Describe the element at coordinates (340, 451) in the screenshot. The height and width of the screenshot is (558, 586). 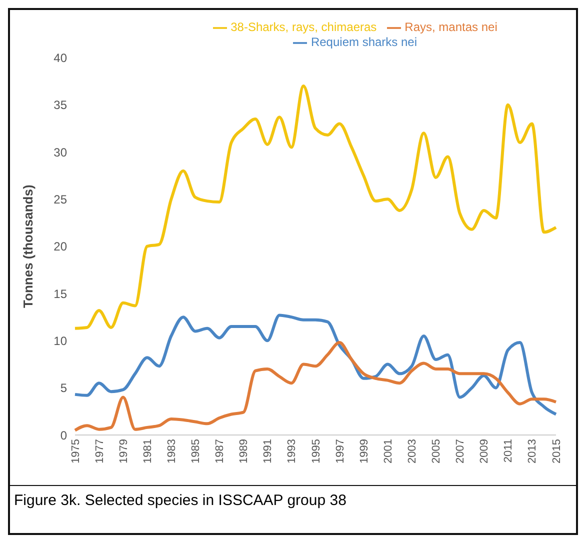
I see `x-tick-label: 1997` at that location.